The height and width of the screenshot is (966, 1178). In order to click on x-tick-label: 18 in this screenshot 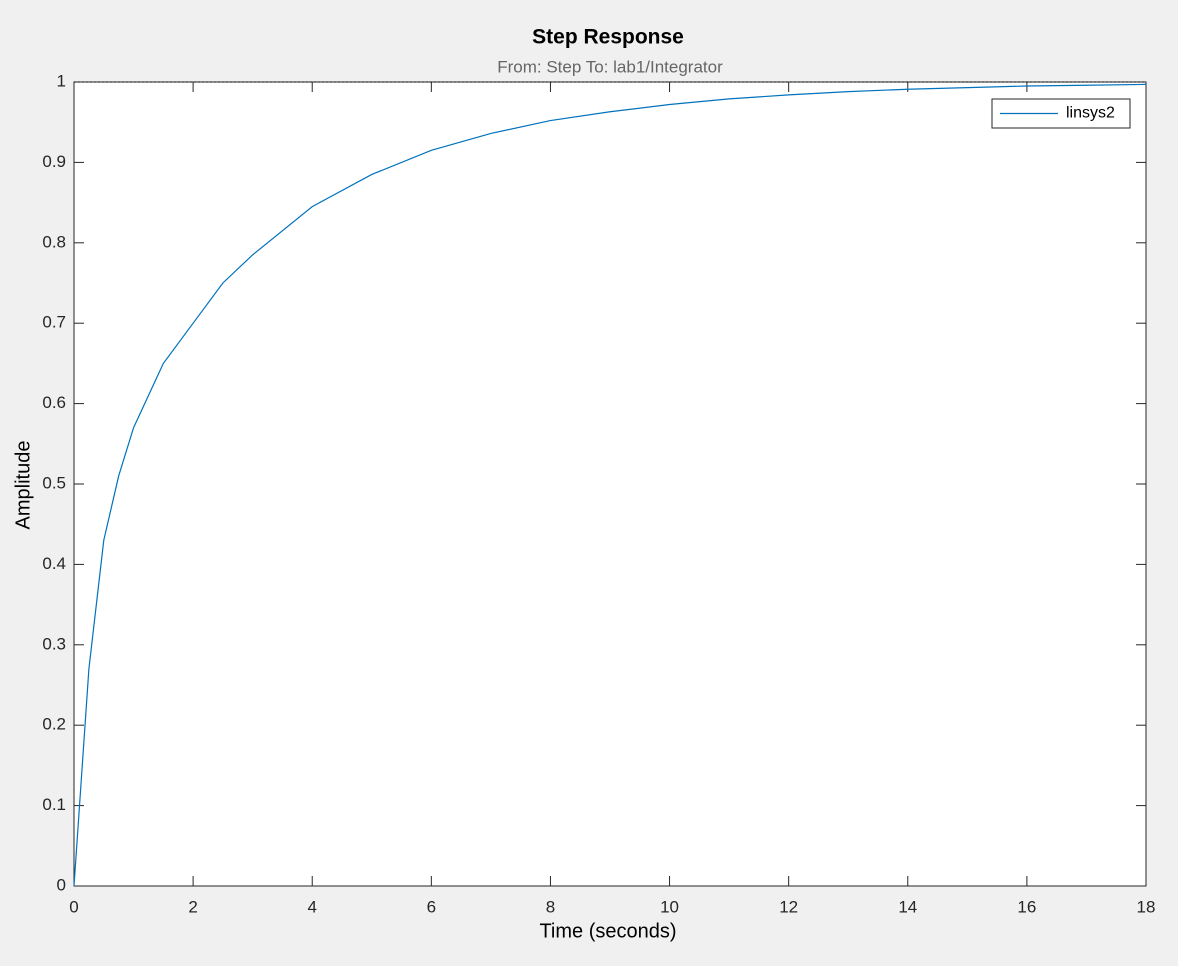, I will do `click(1146, 906)`.